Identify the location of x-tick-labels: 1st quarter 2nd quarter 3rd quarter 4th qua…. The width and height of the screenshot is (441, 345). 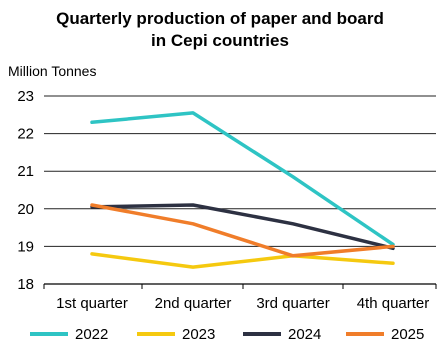
(242, 303).